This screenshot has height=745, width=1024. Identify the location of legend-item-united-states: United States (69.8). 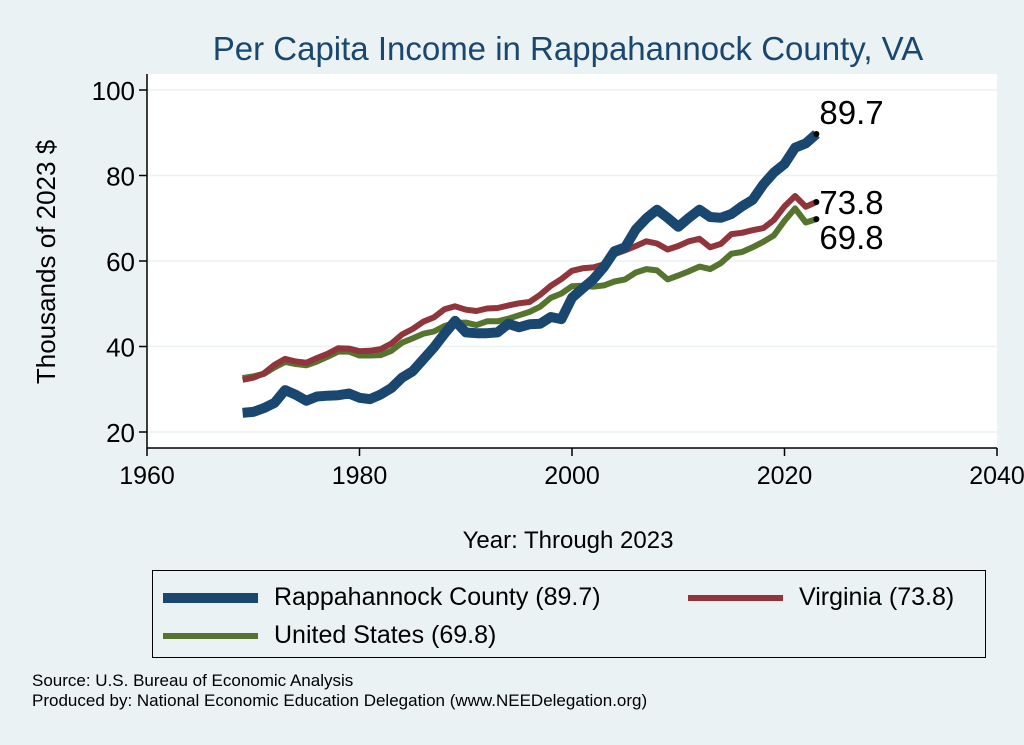
(329, 635).